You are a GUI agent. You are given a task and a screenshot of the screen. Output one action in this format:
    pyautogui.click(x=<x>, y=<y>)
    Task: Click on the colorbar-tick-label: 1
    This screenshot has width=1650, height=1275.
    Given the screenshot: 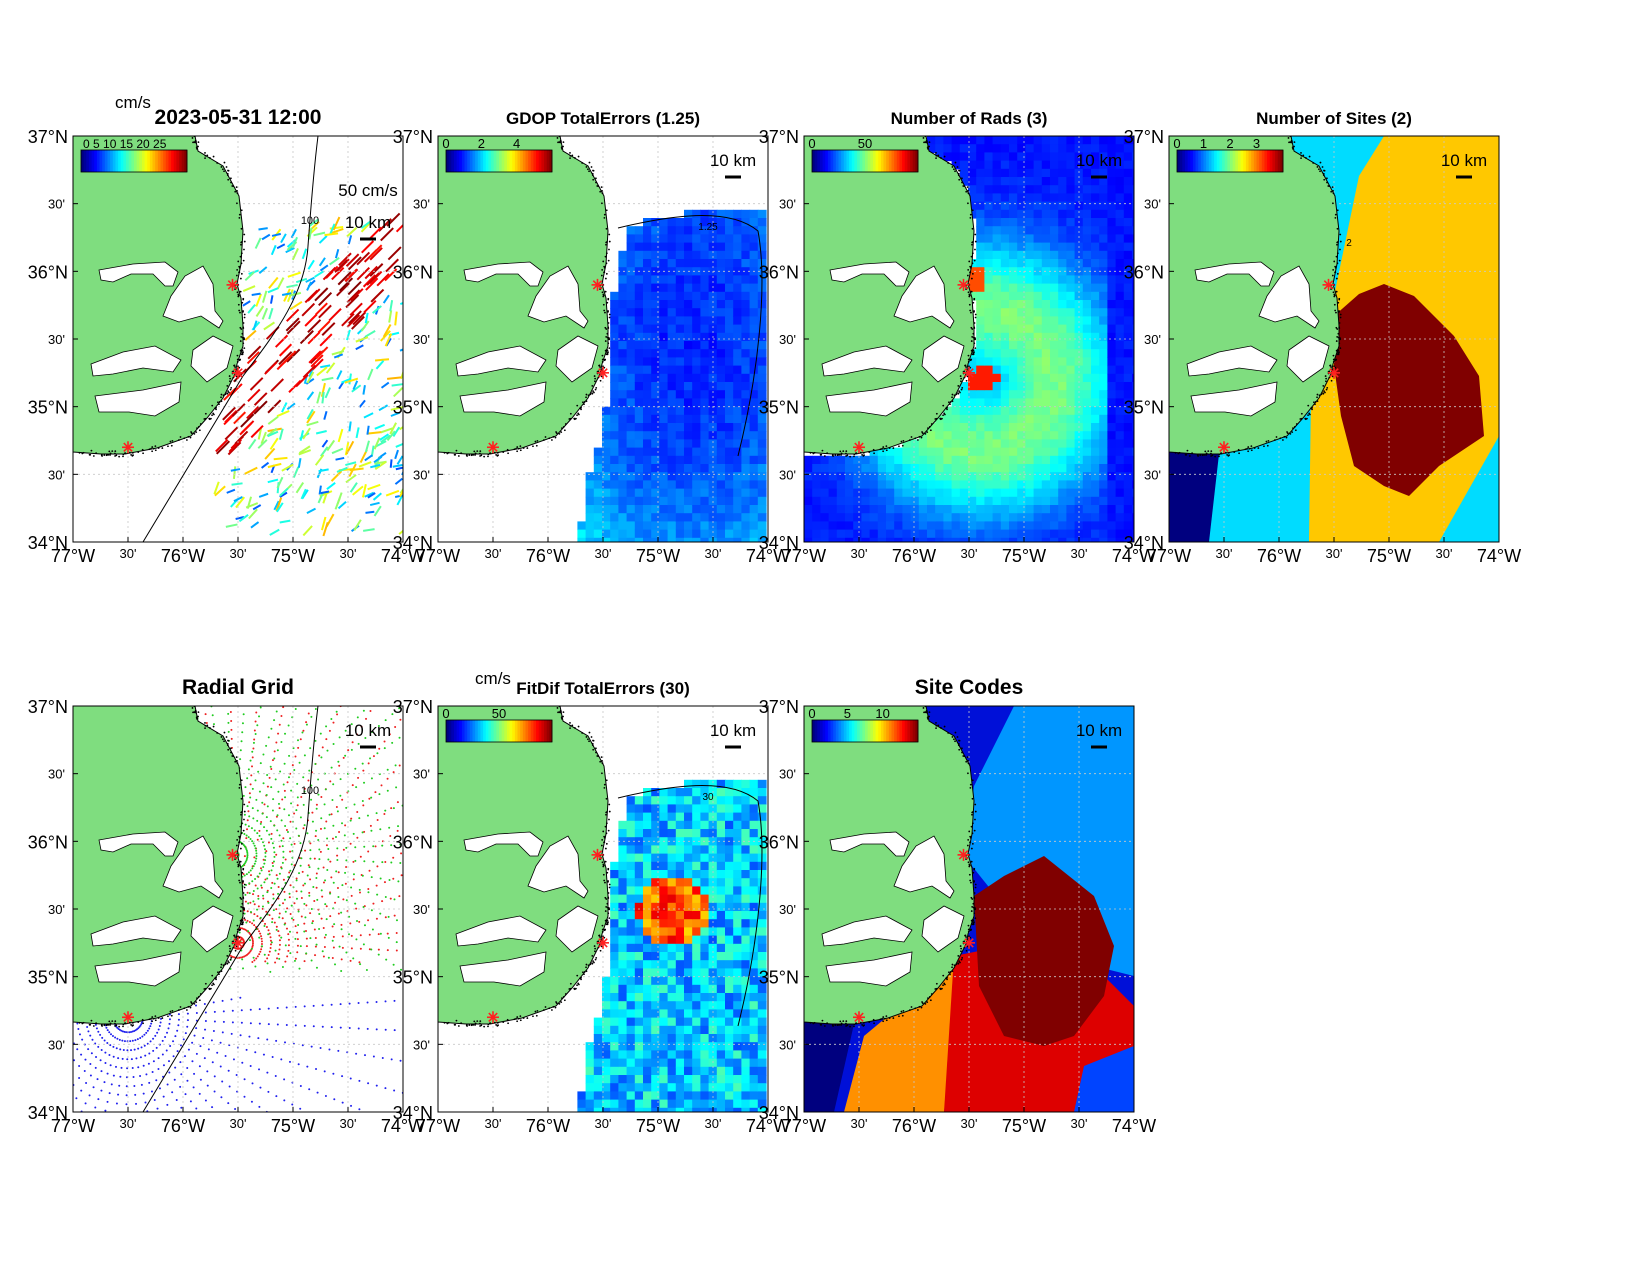 What is the action you would take?
    pyautogui.click(x=1203, y=143)
    